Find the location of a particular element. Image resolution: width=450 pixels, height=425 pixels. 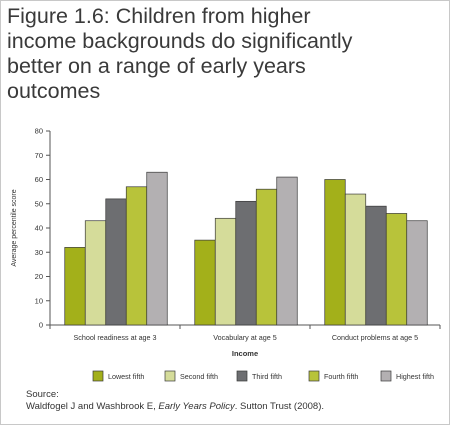

y-tick-label: 50 is located at coordinates (39, 203).